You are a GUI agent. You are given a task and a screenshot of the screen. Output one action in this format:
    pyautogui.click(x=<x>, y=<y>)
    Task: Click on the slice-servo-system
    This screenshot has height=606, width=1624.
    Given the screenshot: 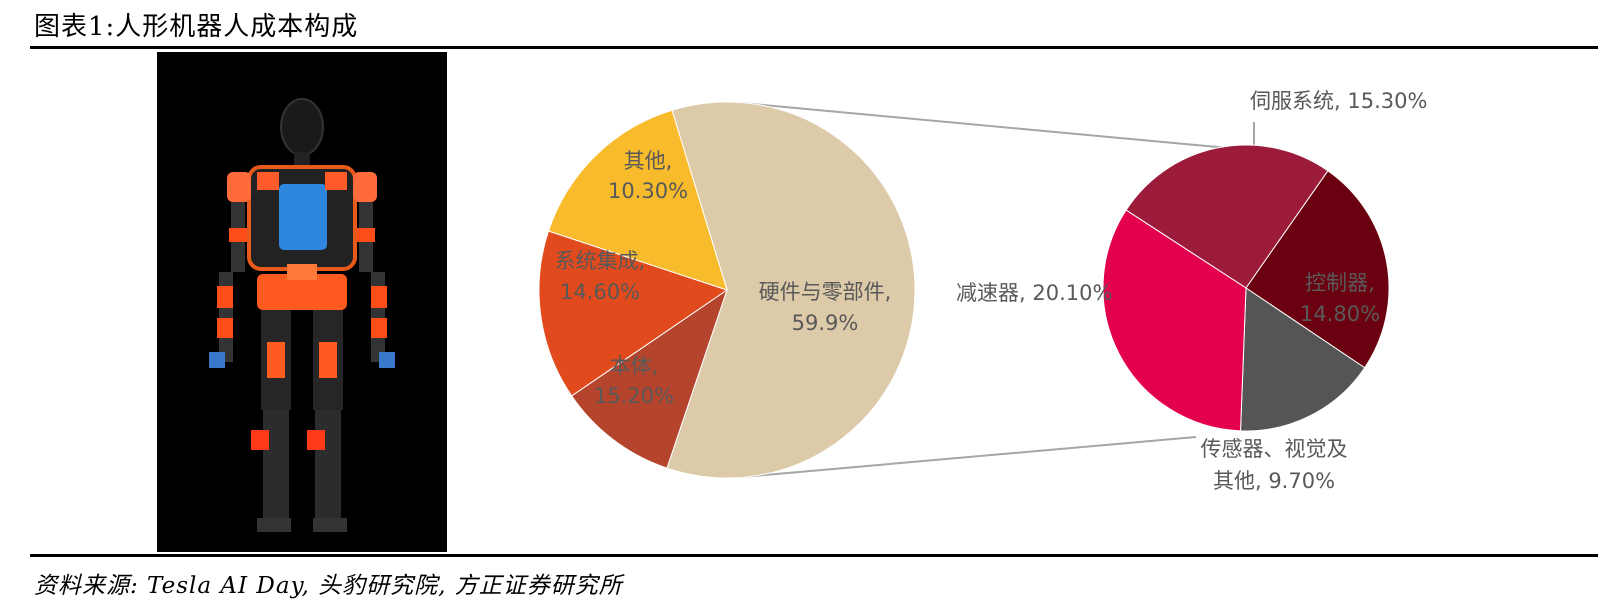 What is the action you would take?
    pyautogui.click(x=1227, y=216)
    